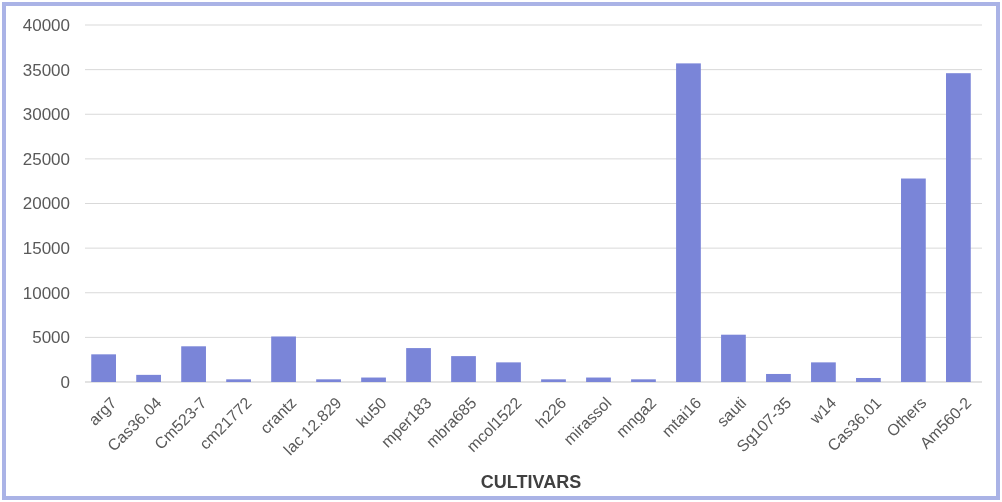 Image resolution: width=1002 pixels, height=502 pixels. I want to click on y-tick-label: 0, so click(65, 382).